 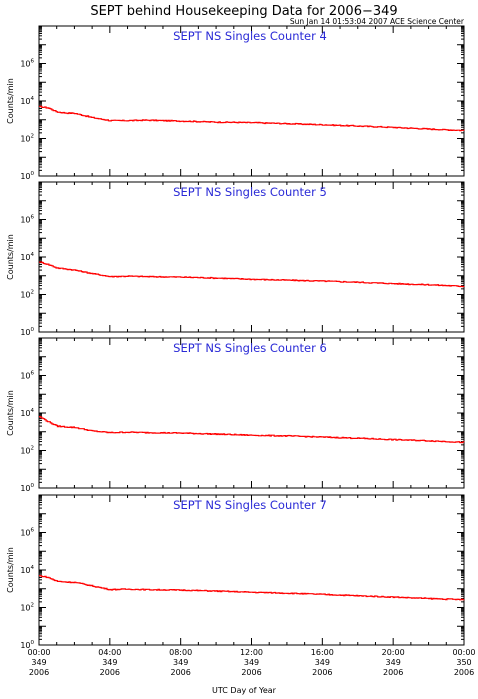 I want to click on x-tick-label: 20:00, so click(x=393, y=652).